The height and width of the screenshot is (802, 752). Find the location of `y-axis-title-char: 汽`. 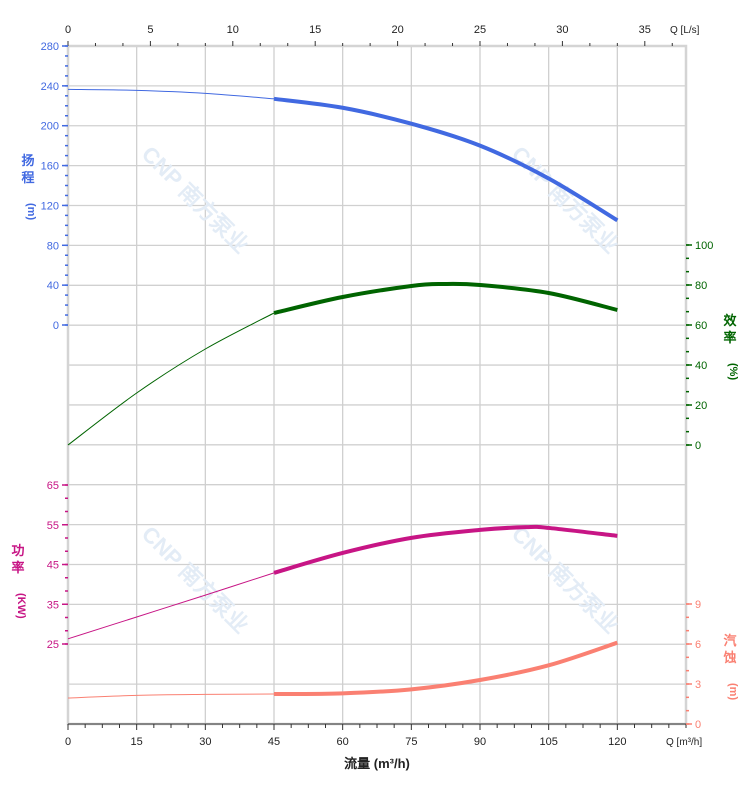

y-axis-title-char: 汽 is located at coordinates (729, 640).